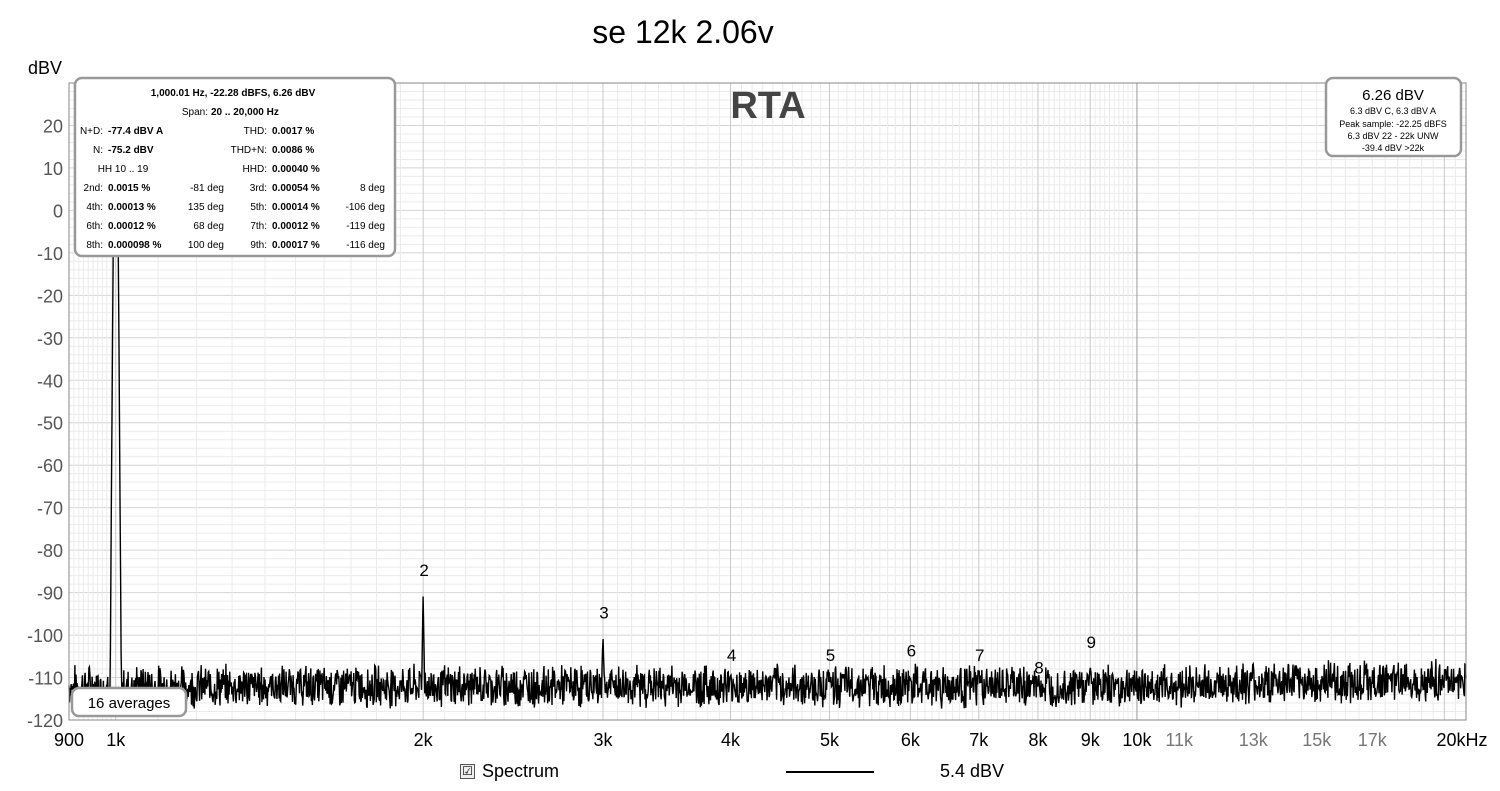  What do you see at coordinates (93, 188) in the screenshot?
I see `info-label: 2nd:` at bounding box center [93, 188].